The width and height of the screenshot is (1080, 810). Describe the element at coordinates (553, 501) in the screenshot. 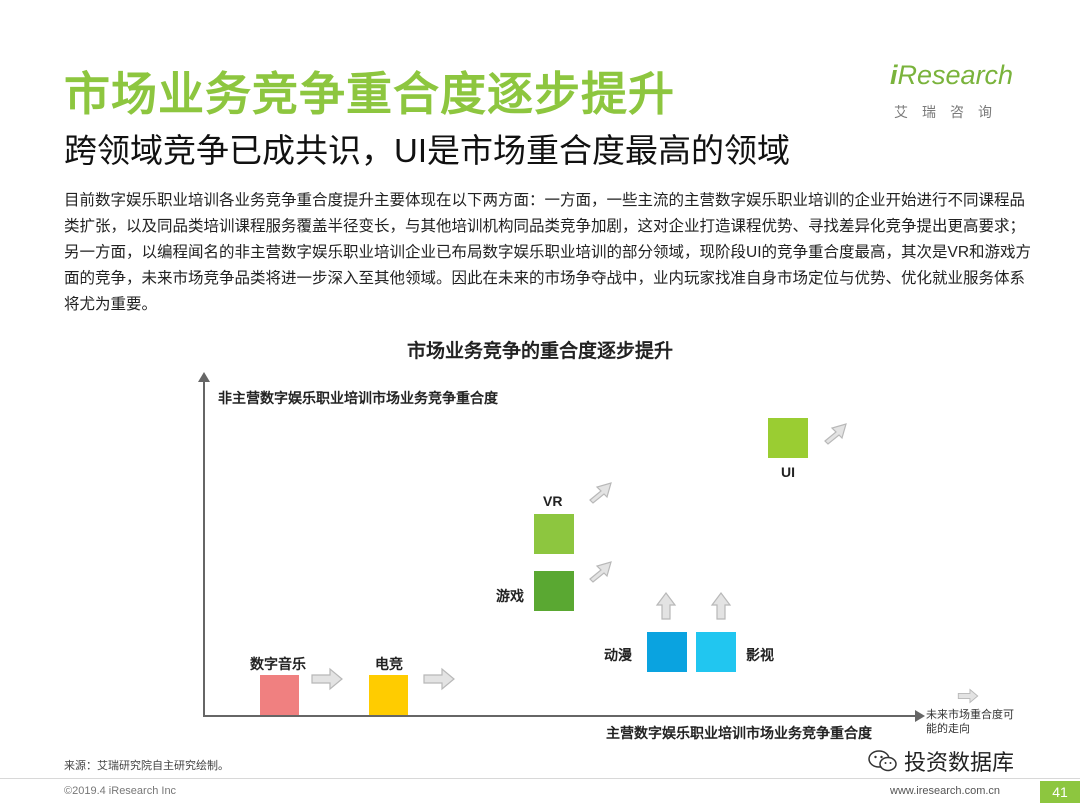

I see `label-vr: VR` at that location.